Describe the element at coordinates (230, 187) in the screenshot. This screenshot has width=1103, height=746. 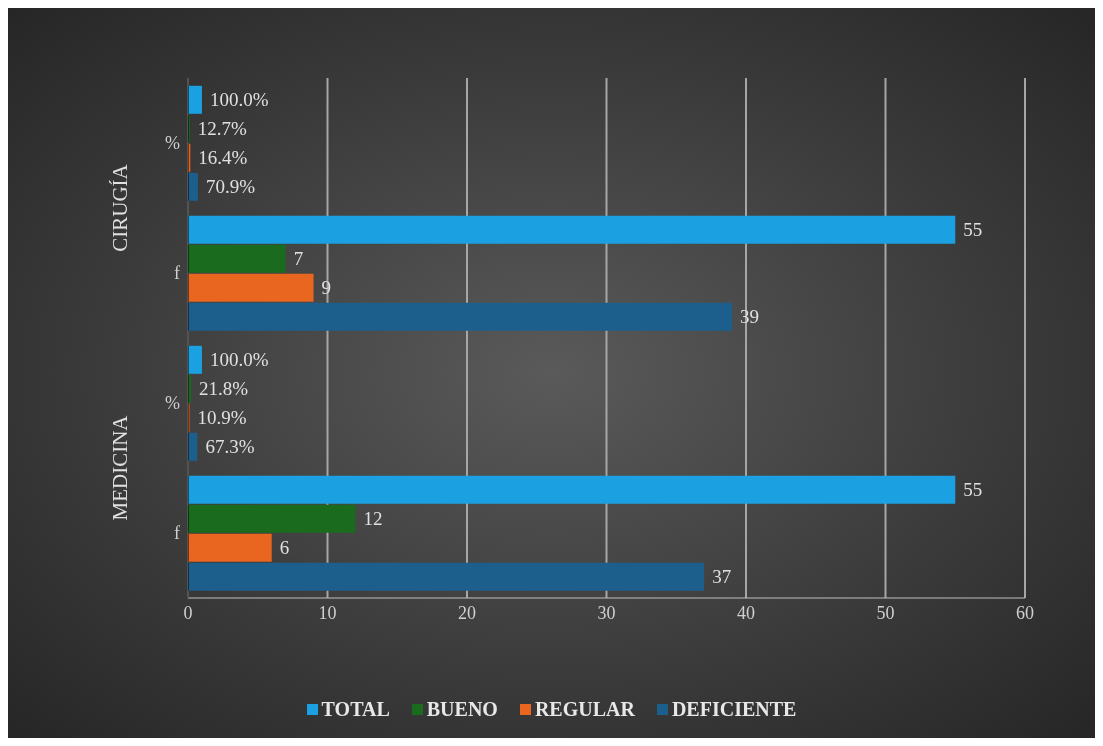
I see `data-label: 70.9%` at that location.